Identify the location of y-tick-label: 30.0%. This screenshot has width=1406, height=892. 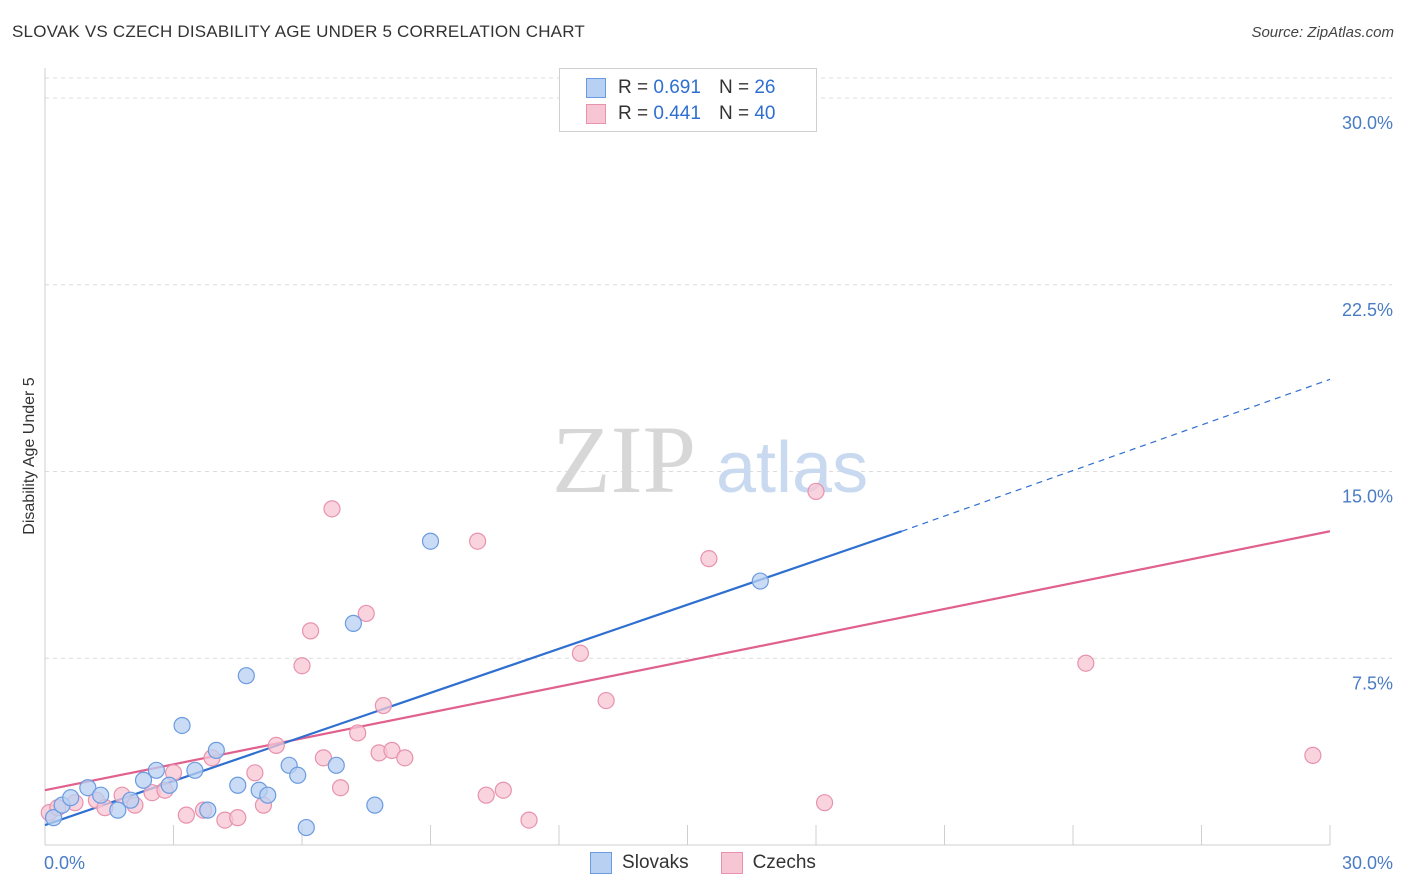
(1367, 123).